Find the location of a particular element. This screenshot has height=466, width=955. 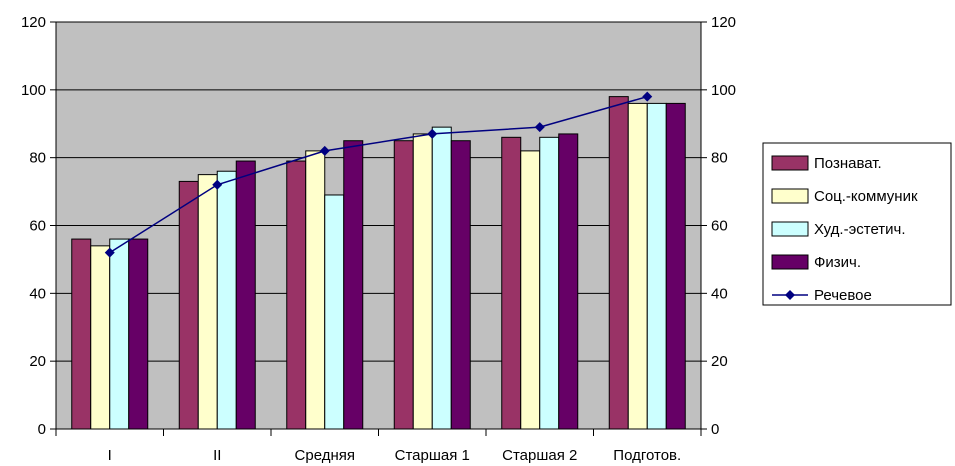

legend-label: Речевое is located at coordinates (843, 295).